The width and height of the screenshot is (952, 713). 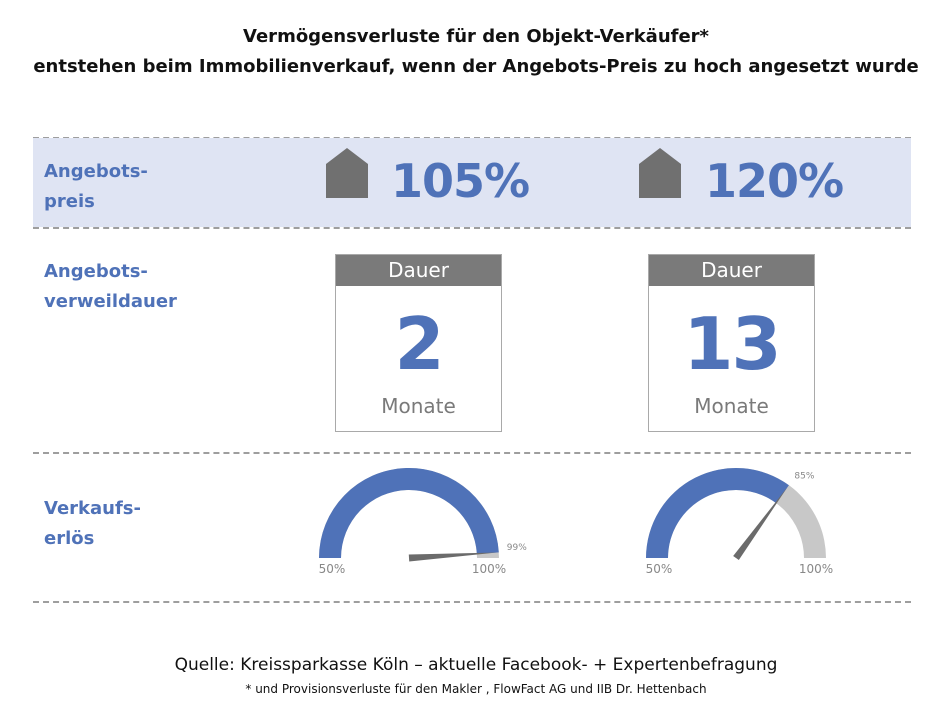 What do you see at coordinates (460, 181) in the screenshot?
I see `price-value-1: 105%` at bounding box center [460, 181].